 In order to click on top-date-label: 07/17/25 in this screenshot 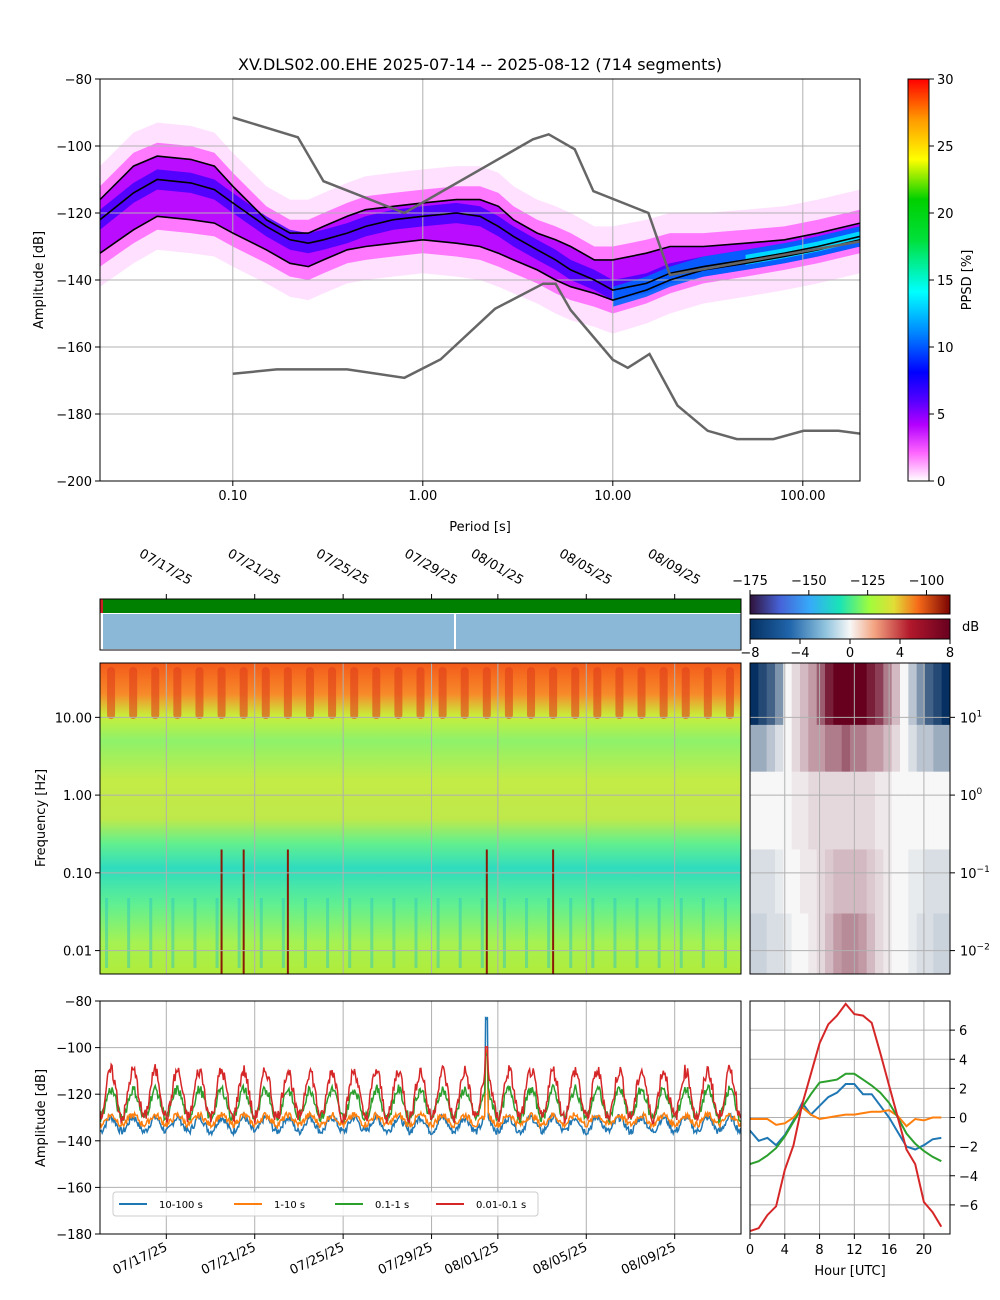, I will do `click(165, 567)`.